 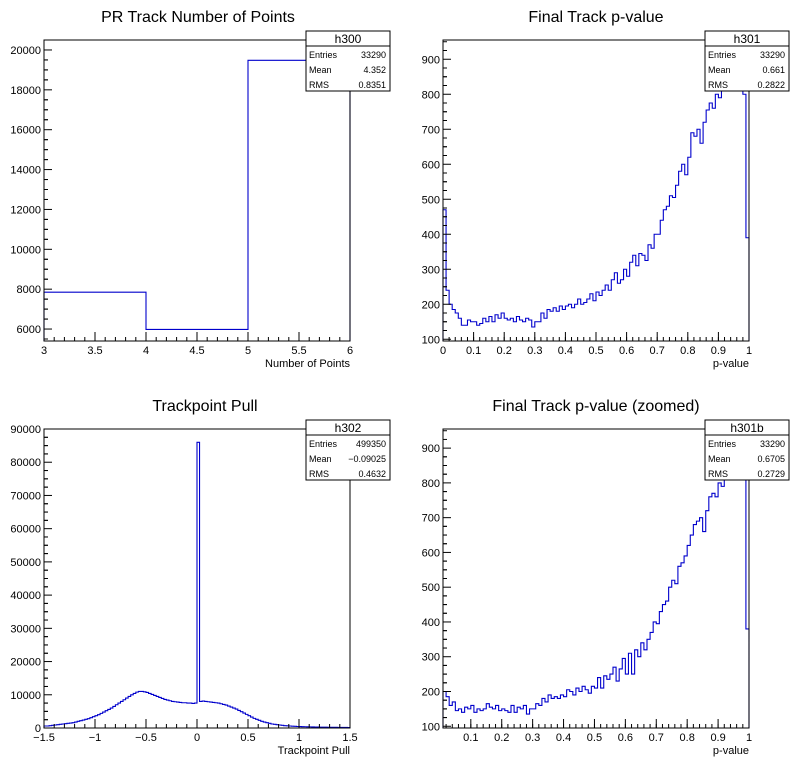 I want to click on y-tick-label: 300, so click(x=431, y=658).